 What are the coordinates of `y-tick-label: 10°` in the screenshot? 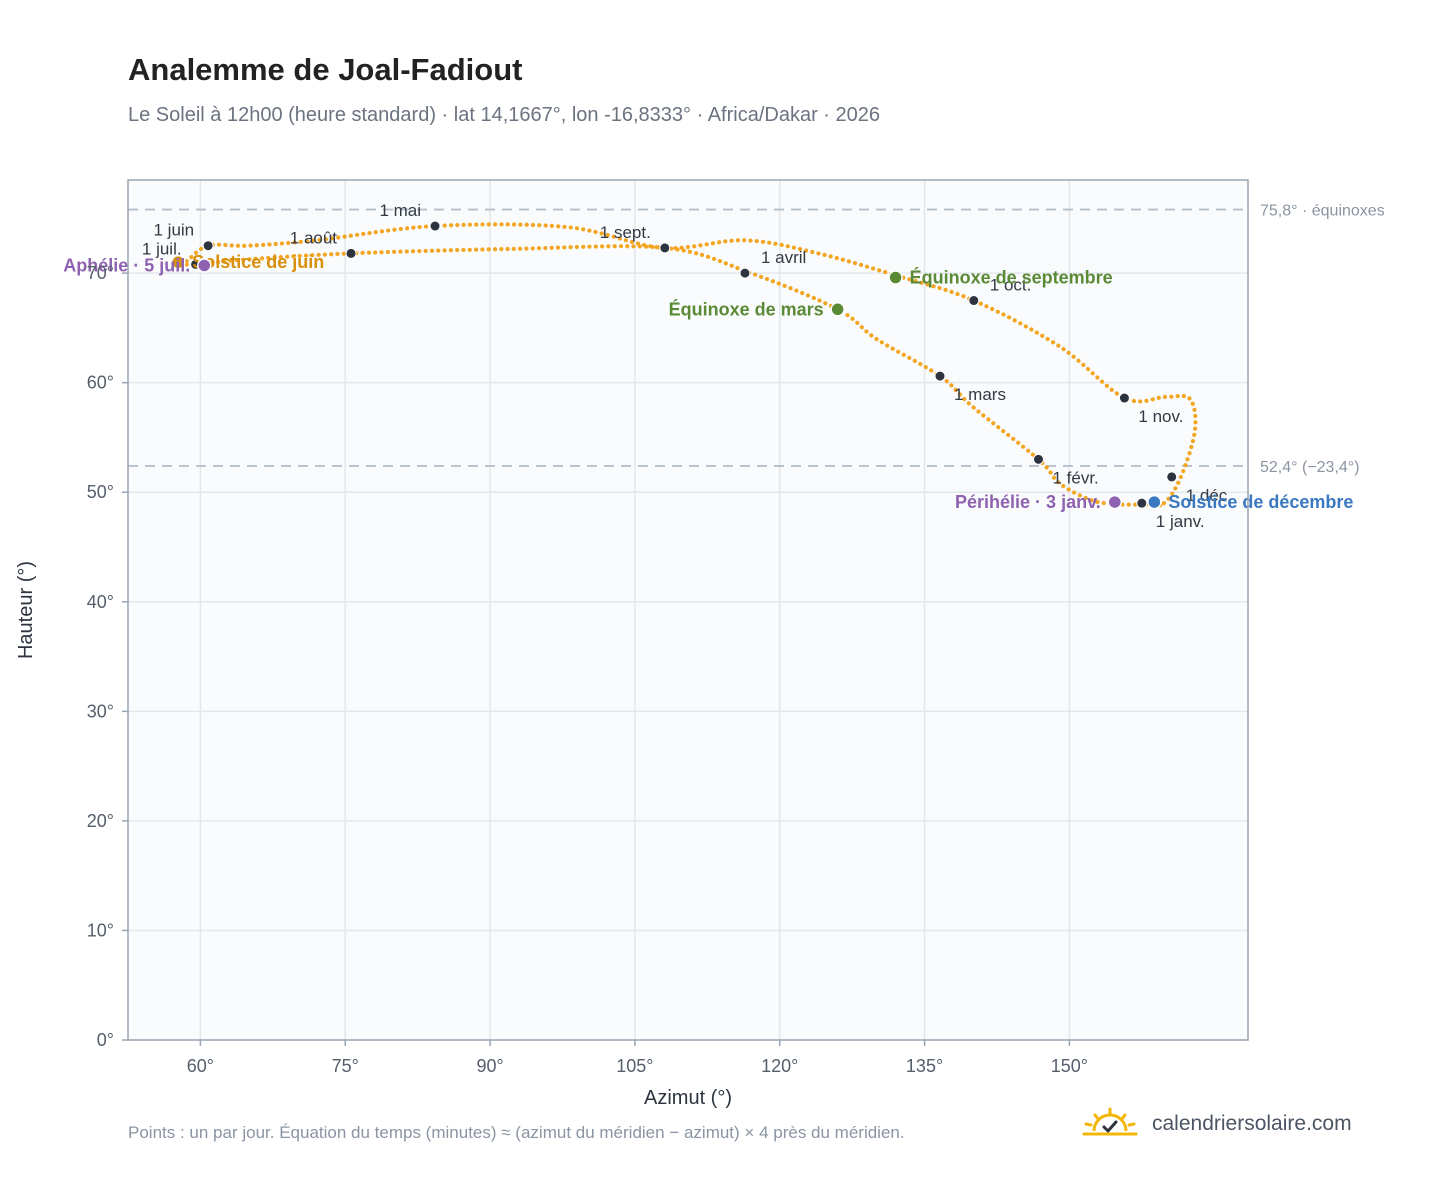 It's located at (100, 930).